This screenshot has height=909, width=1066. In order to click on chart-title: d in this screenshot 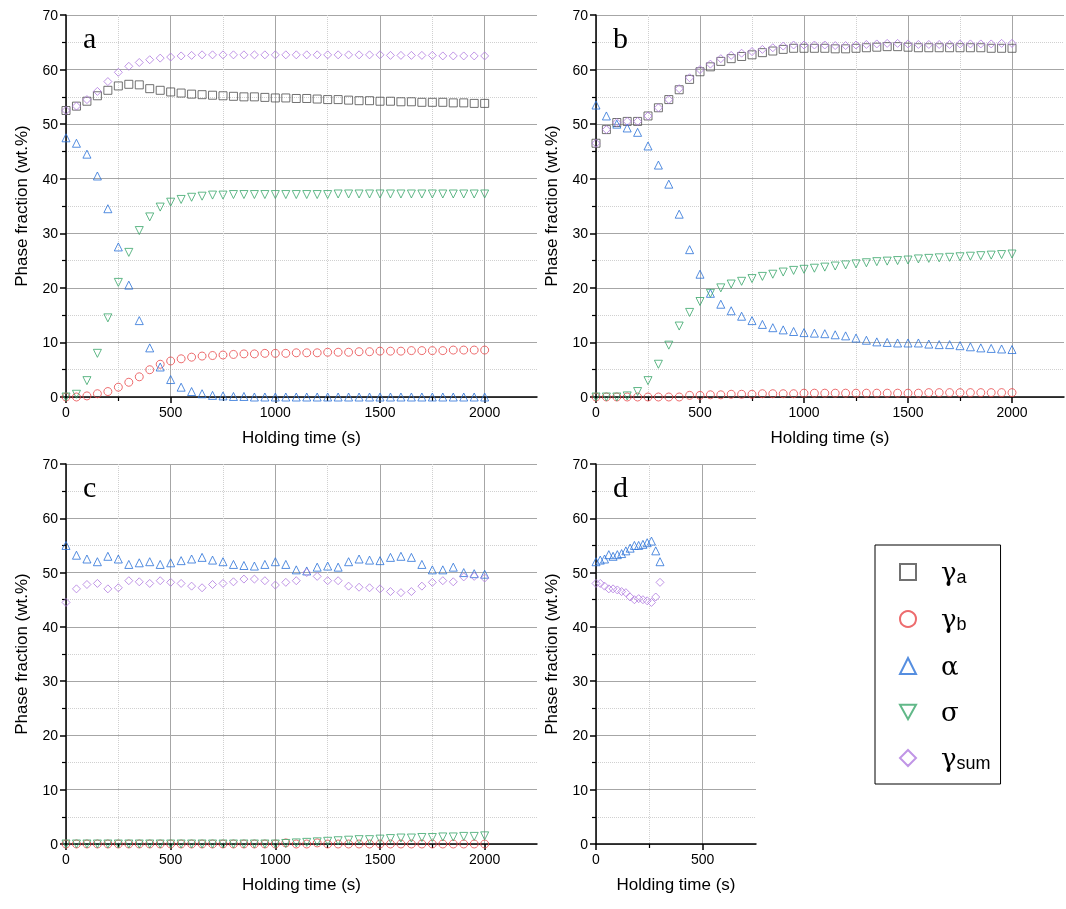, I will do `click(620, 486)`.